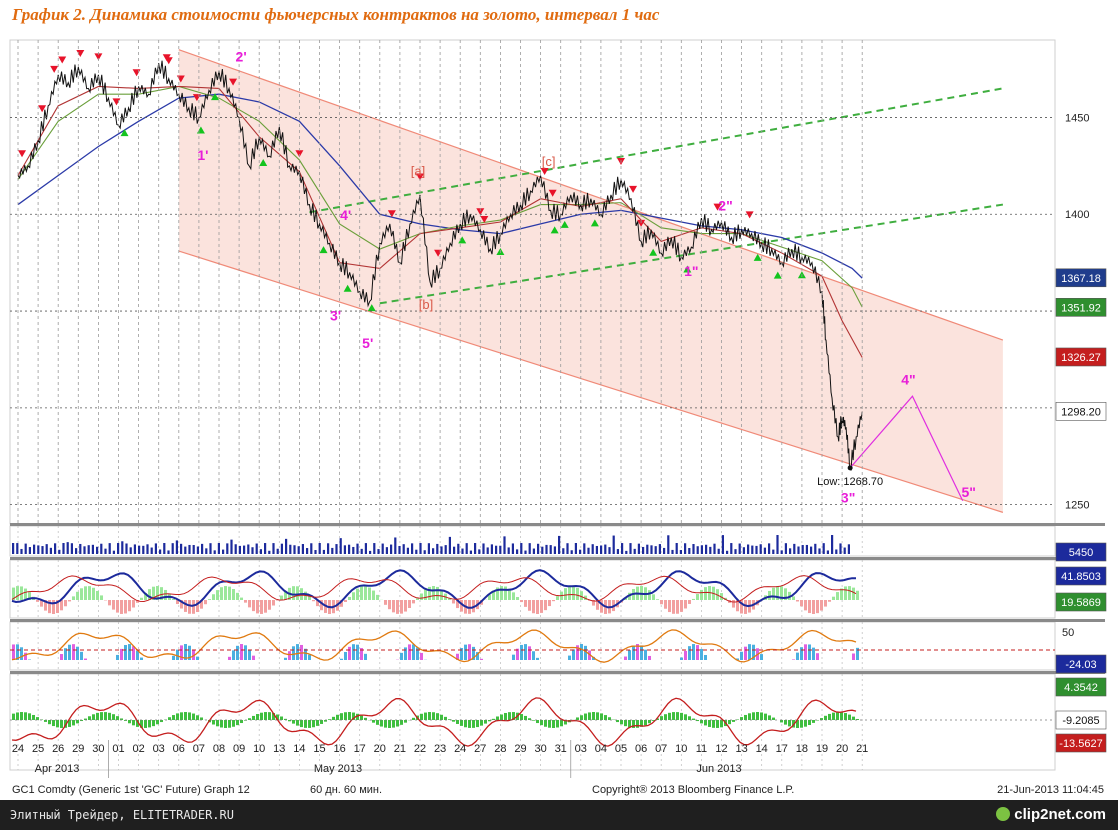 This screenshot has width=1118, height=830. I want to click on price-tag, so click(1081, 357).